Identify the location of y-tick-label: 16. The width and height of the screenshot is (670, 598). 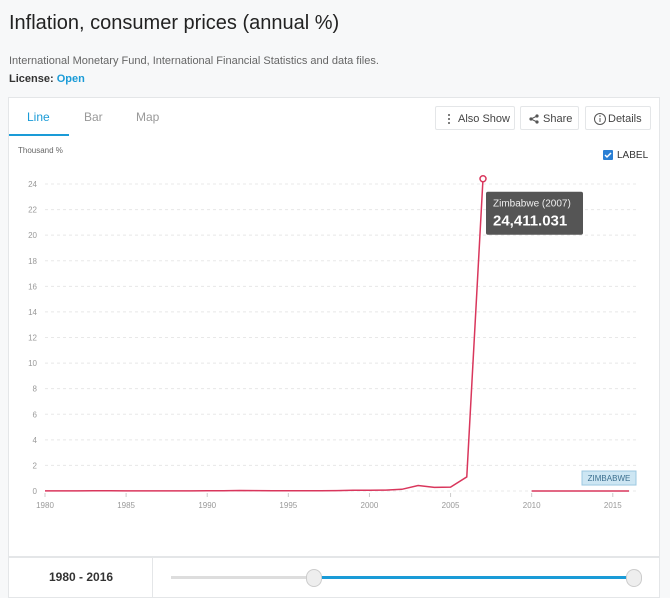
(32, 286).